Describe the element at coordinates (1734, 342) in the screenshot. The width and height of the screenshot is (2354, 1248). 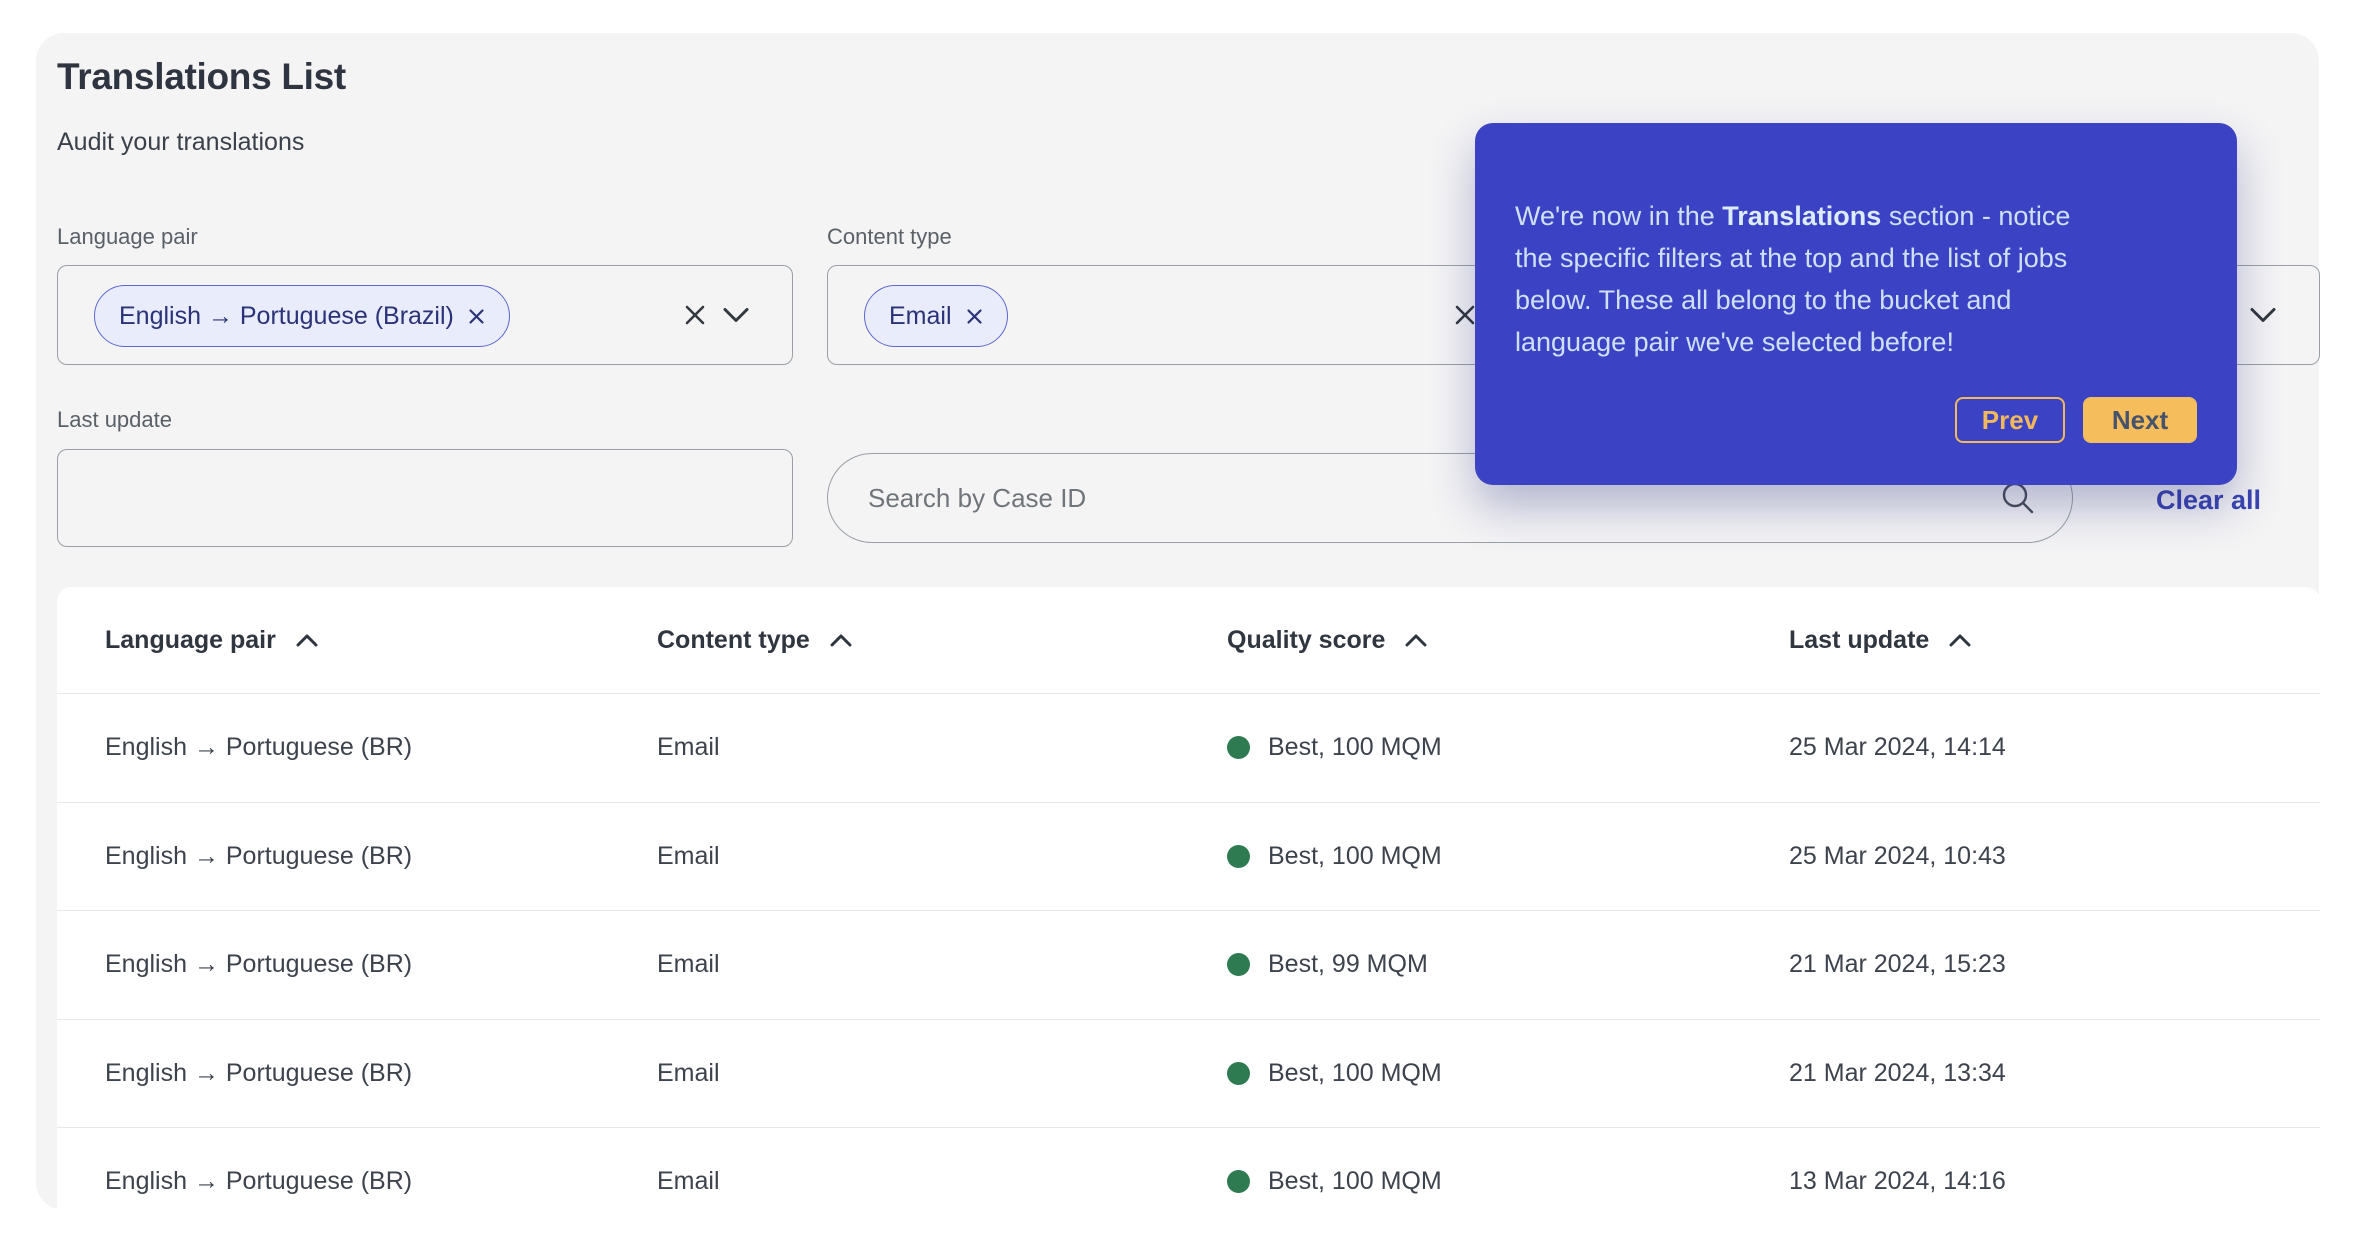
I see `tooltip-text-line: language pair we've selected before!` at that location.